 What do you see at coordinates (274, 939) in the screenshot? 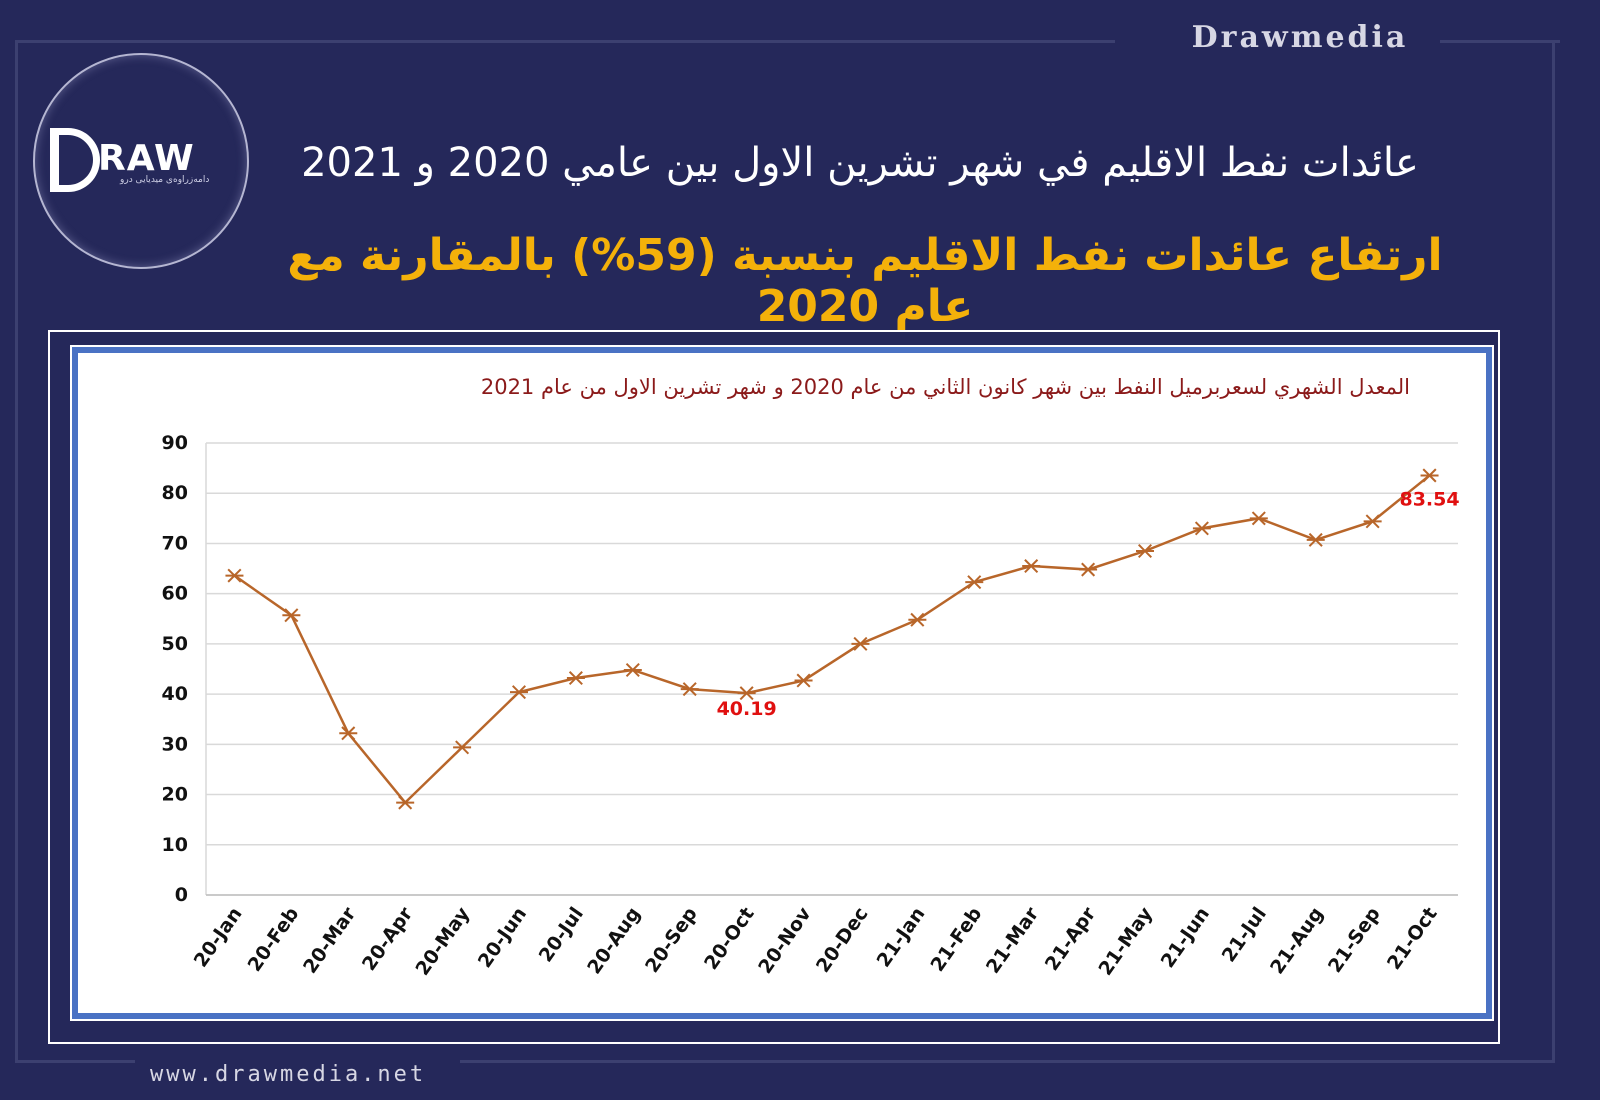
I see `x-tick-label: 20-Feb` at bounding box center [274, 939].